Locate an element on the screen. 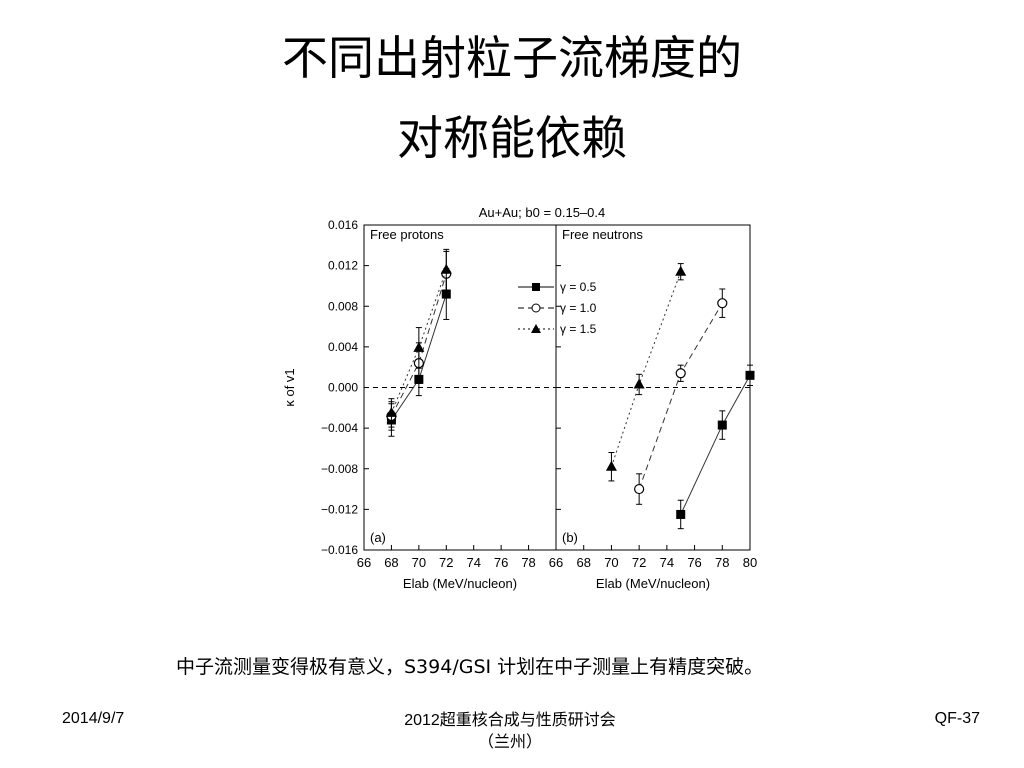 Image resolution: width=1024 pixels, height=768 pixels. y-tick-label: −0.016 is located at coordinates (339, 550).